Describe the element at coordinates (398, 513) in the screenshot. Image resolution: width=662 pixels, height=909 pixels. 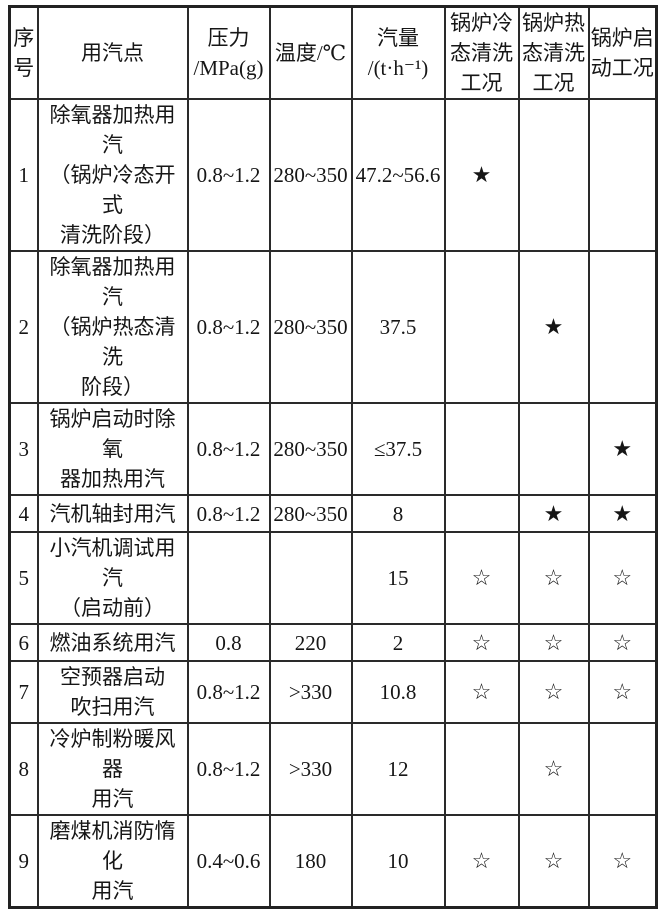
I see `cell-flow: 8` at that location.